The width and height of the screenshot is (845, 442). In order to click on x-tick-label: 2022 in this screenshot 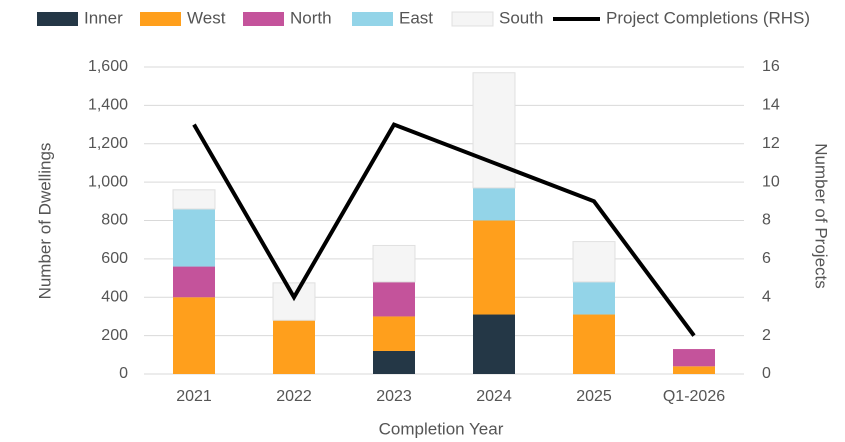, I will do `click(294, 396)`.